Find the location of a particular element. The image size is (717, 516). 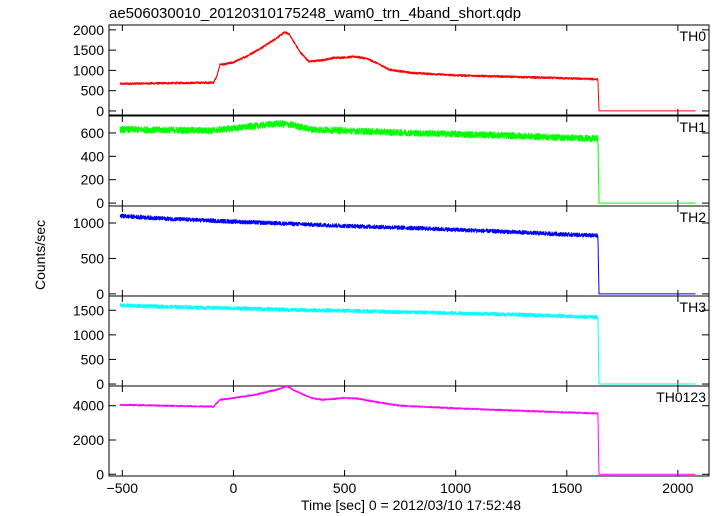

series-line-th1 is located at coordinates (407, 162).